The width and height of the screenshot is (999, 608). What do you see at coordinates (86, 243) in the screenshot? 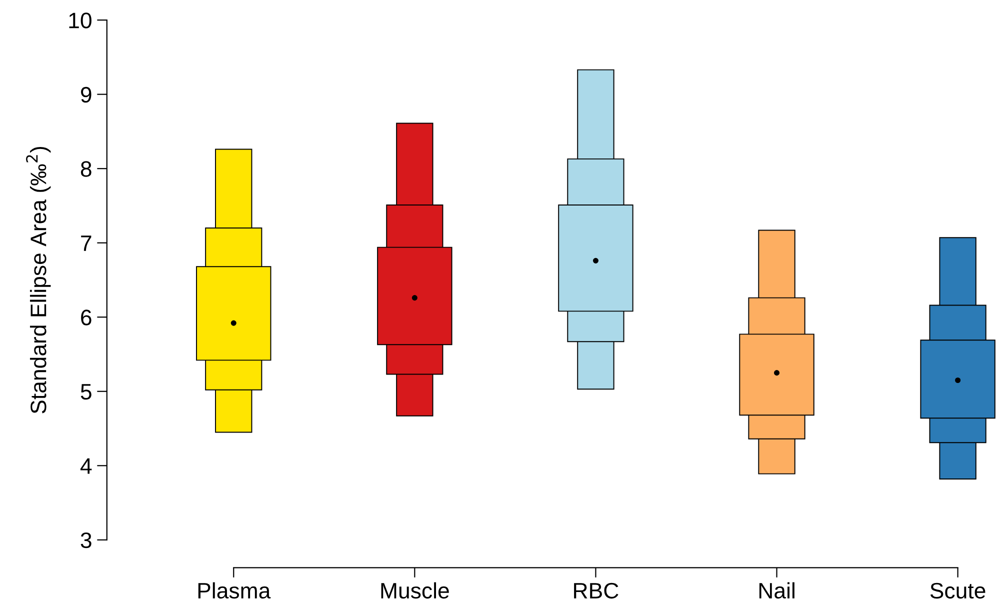
I see `y-tick-label: 7` at bounding box center [86, 243].